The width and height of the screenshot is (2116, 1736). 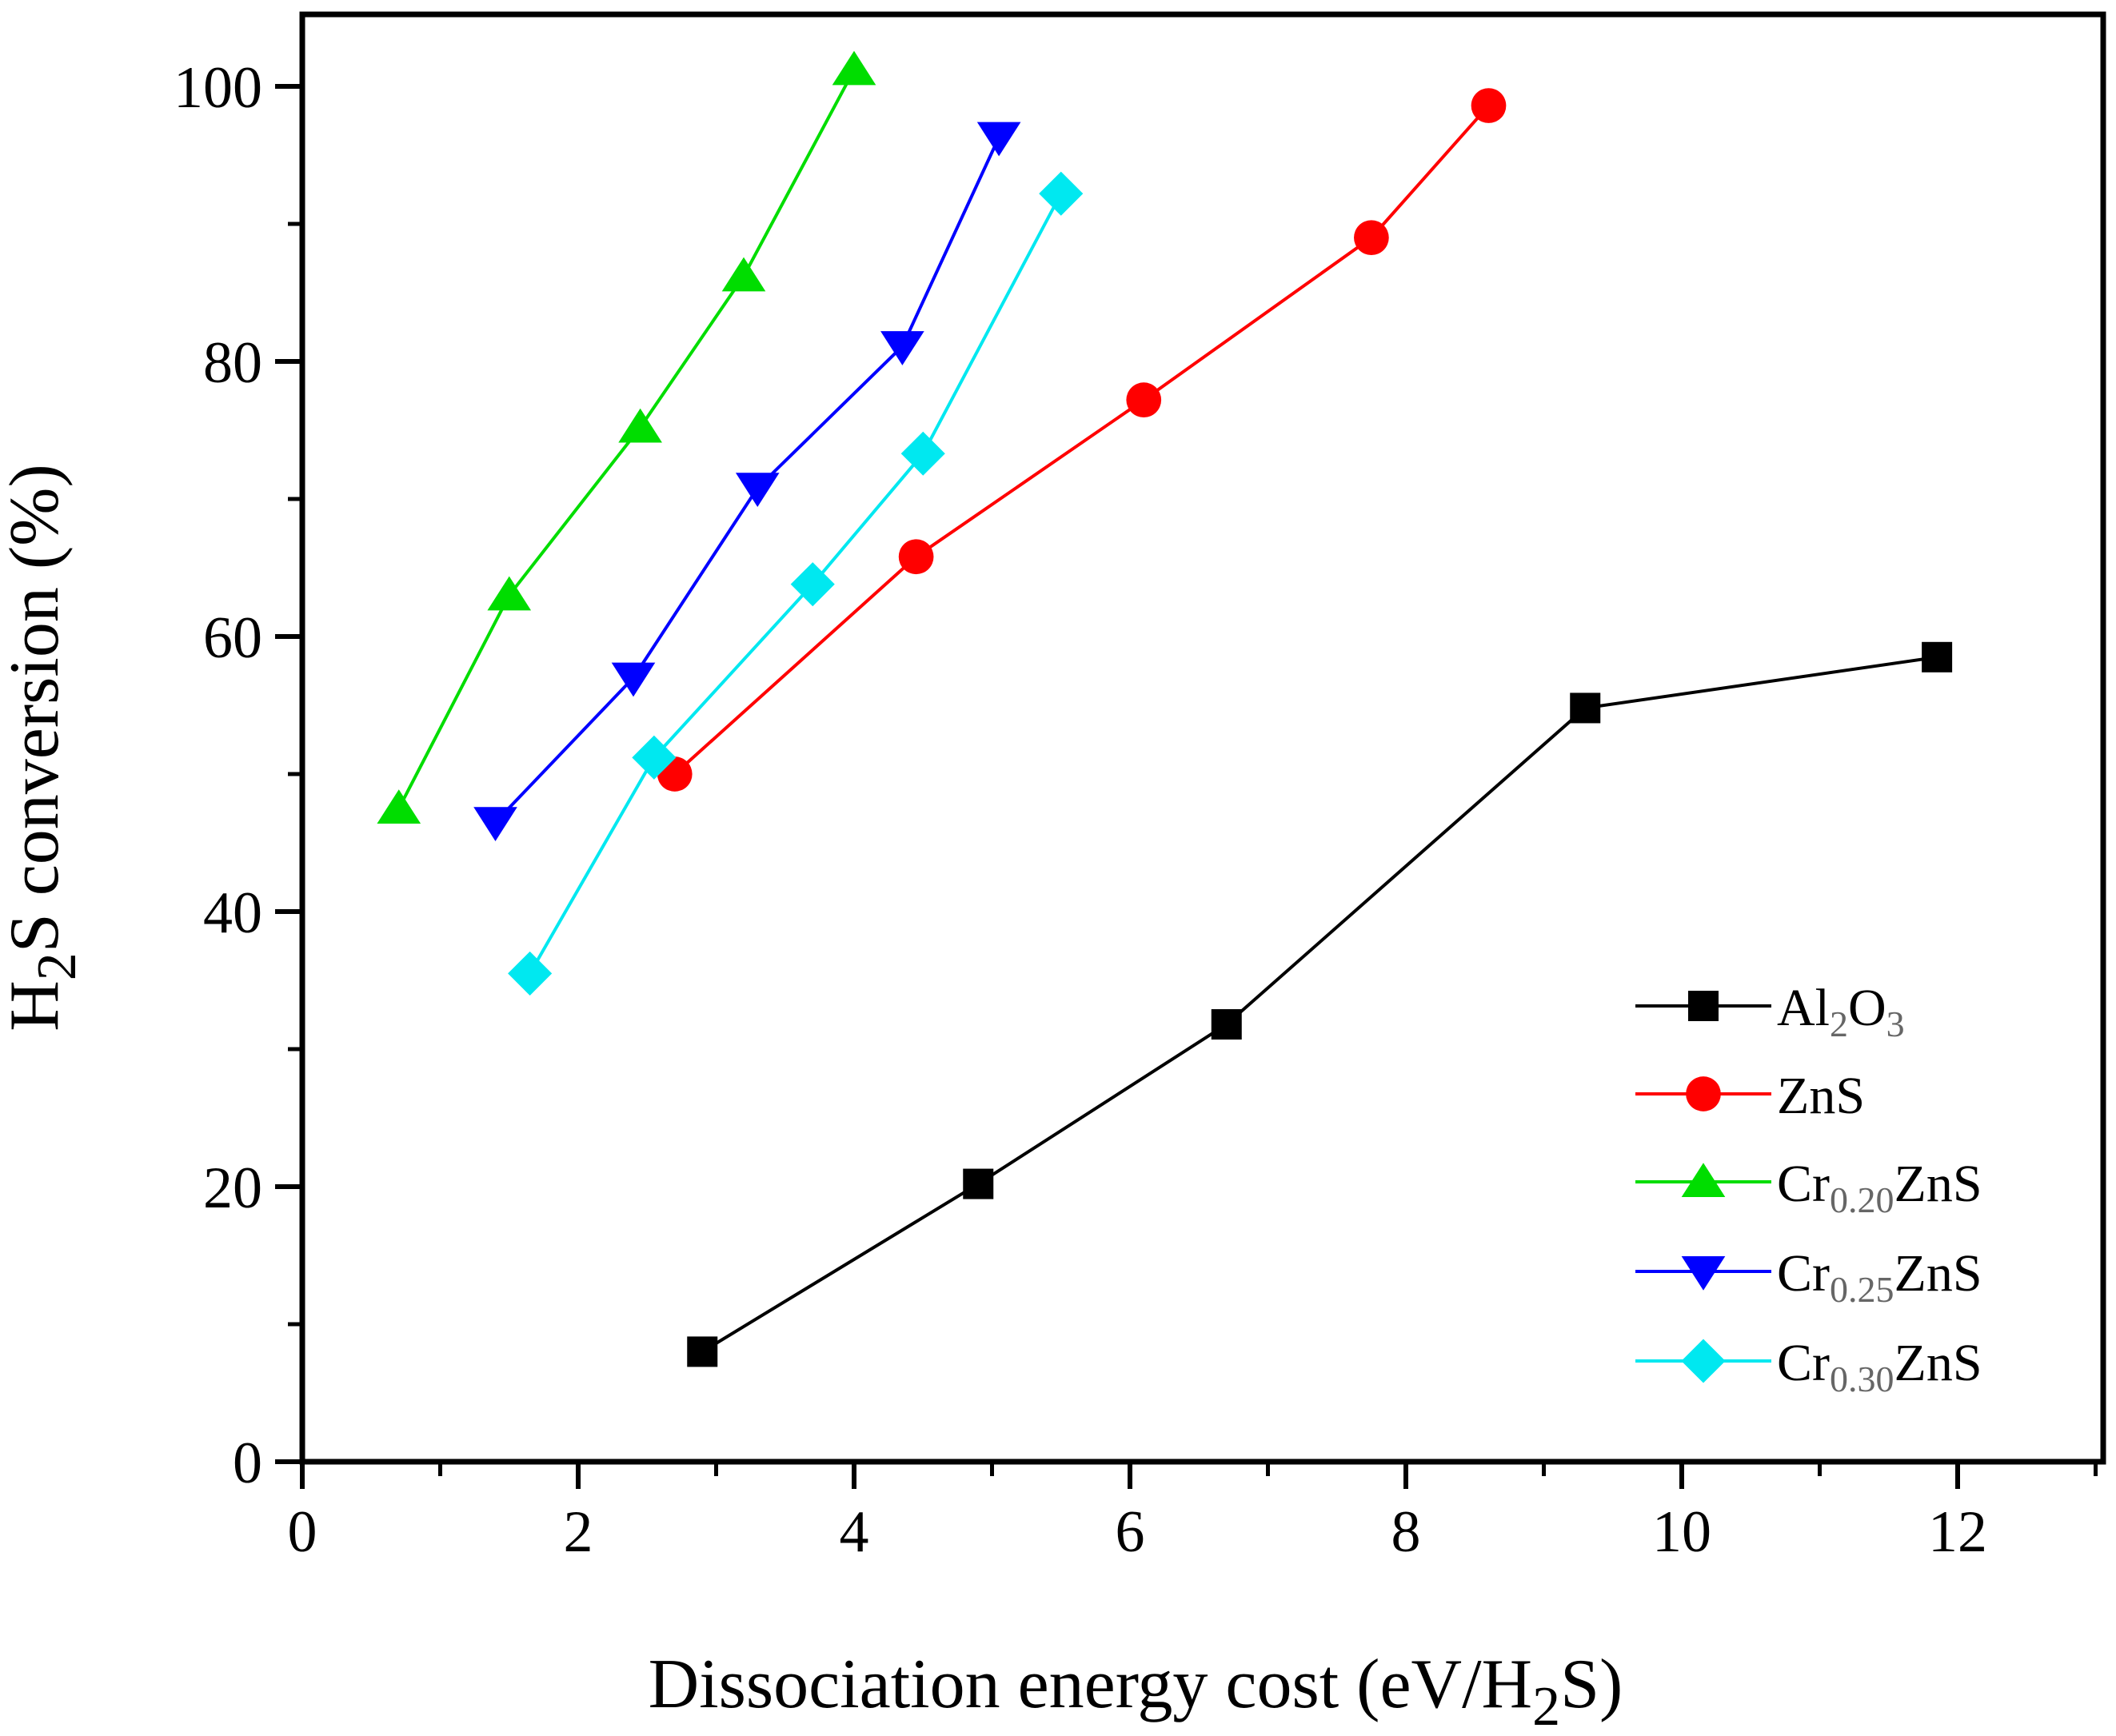 What do you see at coordinates (1957, 1532) in the screenshot?
I see `x-tick-label: 12` at bounding box center [1957, 1532].